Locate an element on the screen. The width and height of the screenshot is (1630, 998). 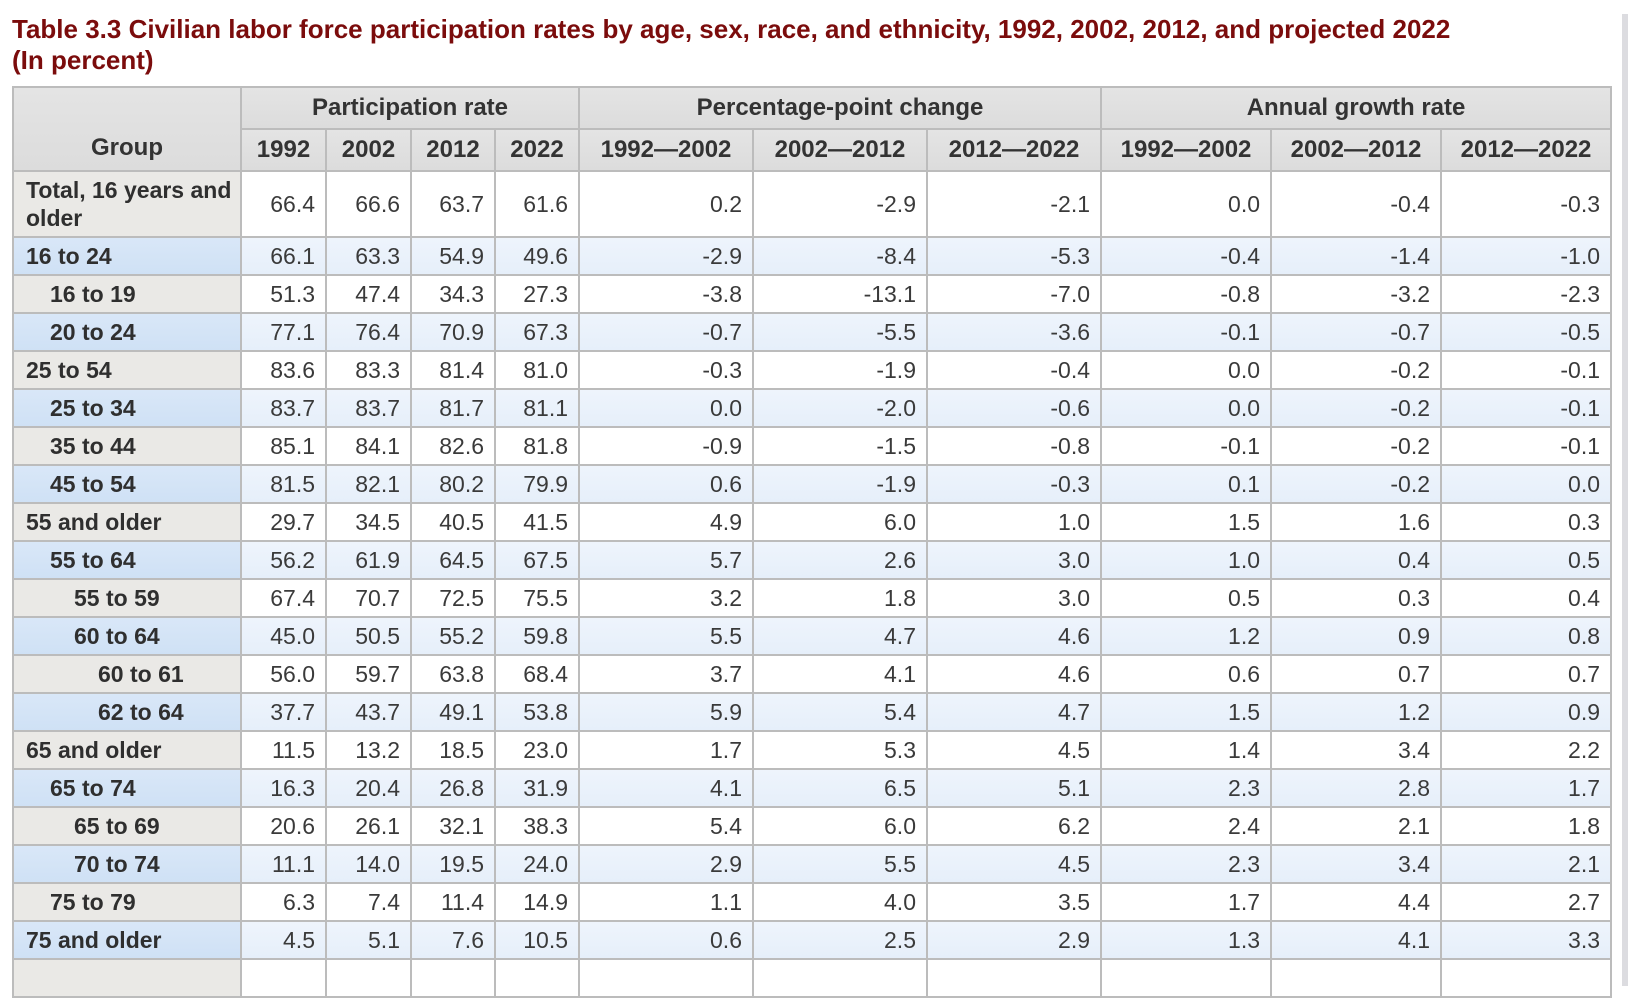
value-cell: 56.0 is located at coordinates (283, 674).